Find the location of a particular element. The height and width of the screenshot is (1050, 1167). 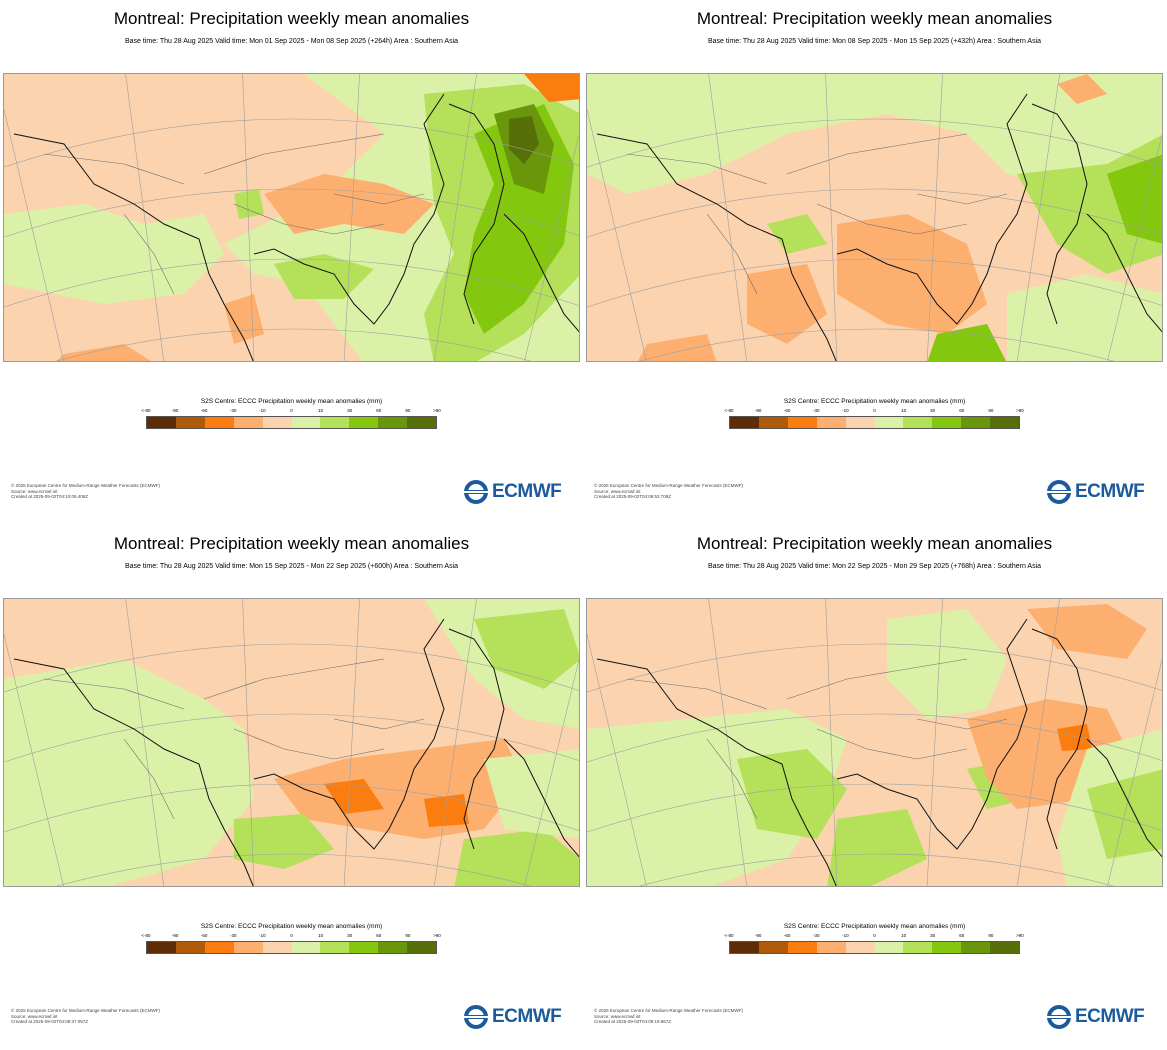

colorbar-tick-label: 90 is located at coordinates (991, 410).